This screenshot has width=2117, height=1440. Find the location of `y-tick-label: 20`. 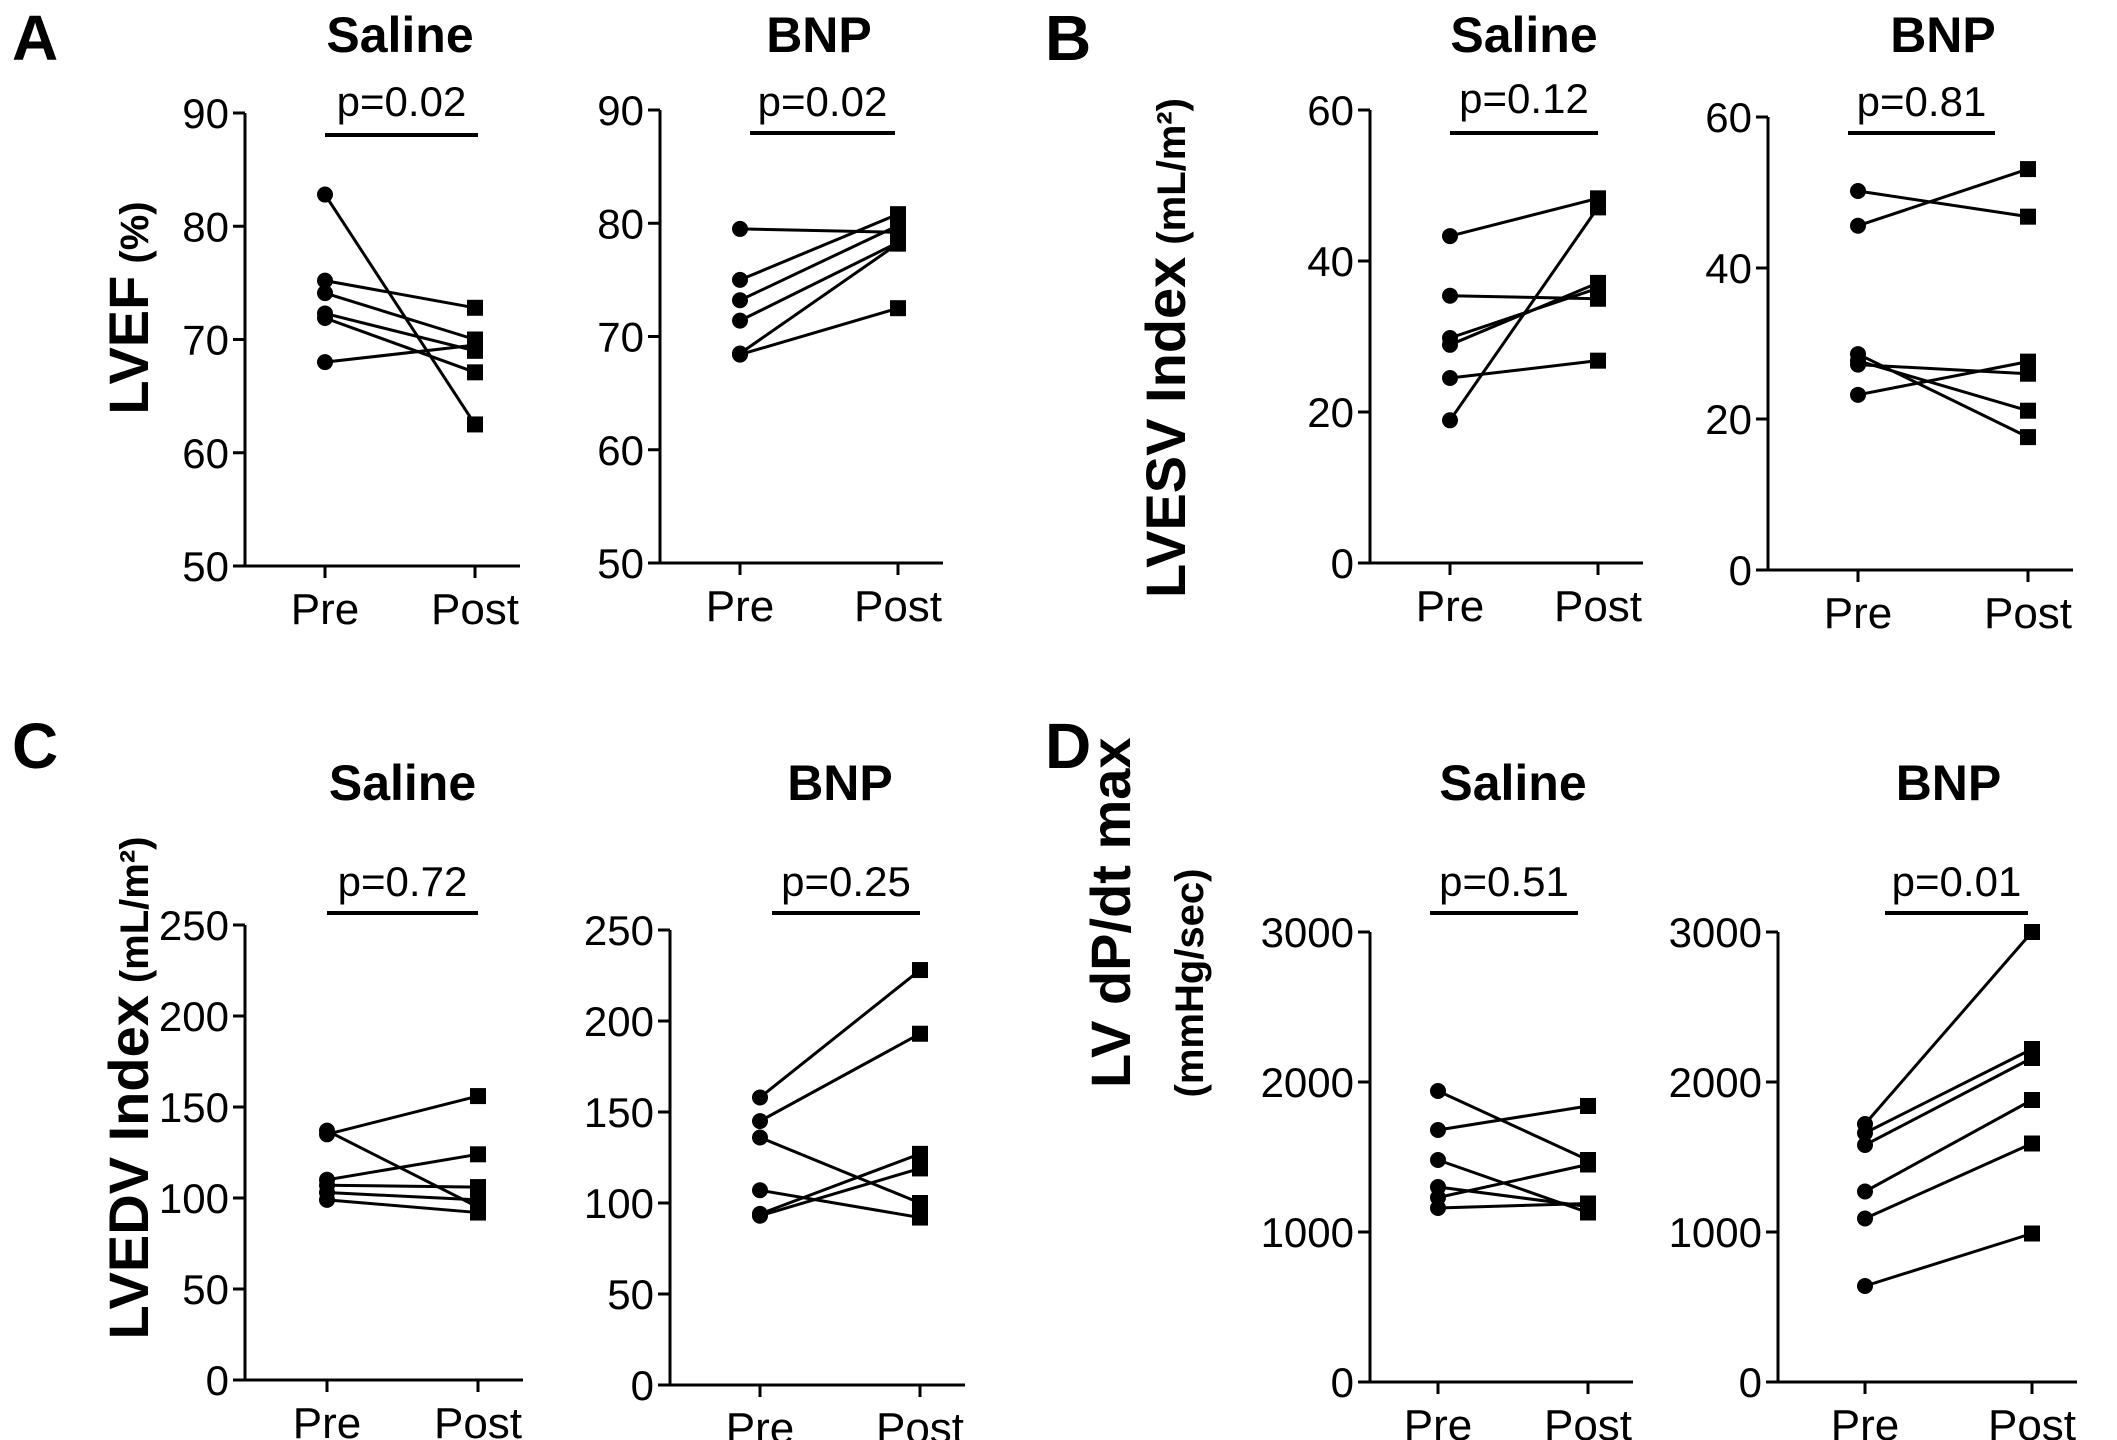

y-tick-label: 20 is located at coordinates (1330, 412).